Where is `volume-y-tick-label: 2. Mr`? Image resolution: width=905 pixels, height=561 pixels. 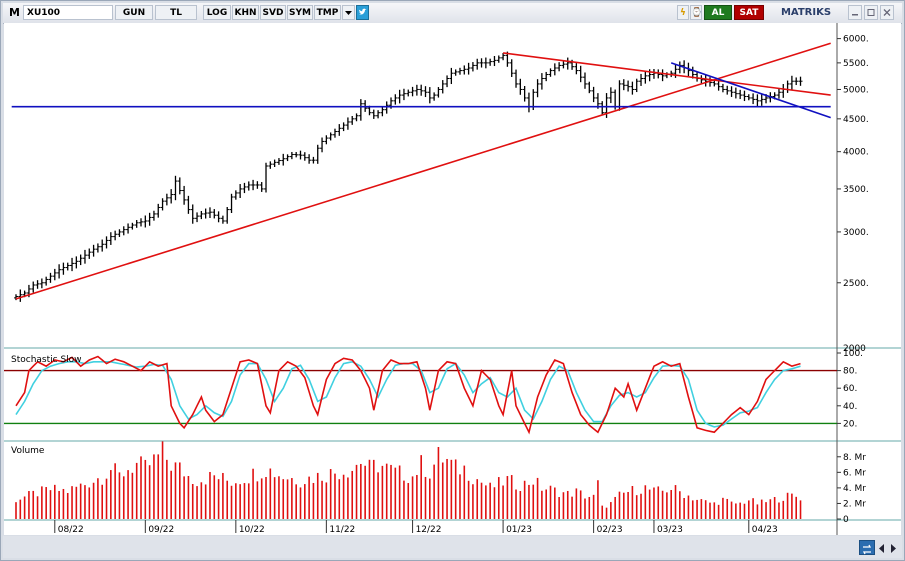
volume-y-tick-label: 2. Mr is located at coordinates (854, 504).